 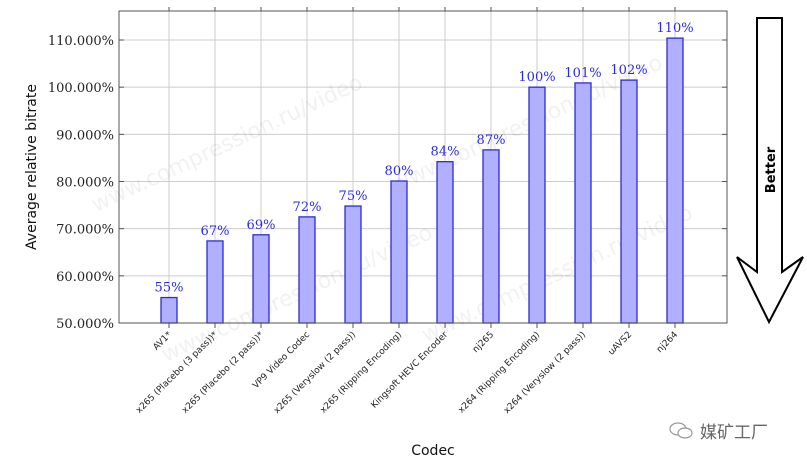 What do you see at coordinates (667, 342) in the screenshot?
I see `x-tick-label: nj264` at bounding box center [667, 342].